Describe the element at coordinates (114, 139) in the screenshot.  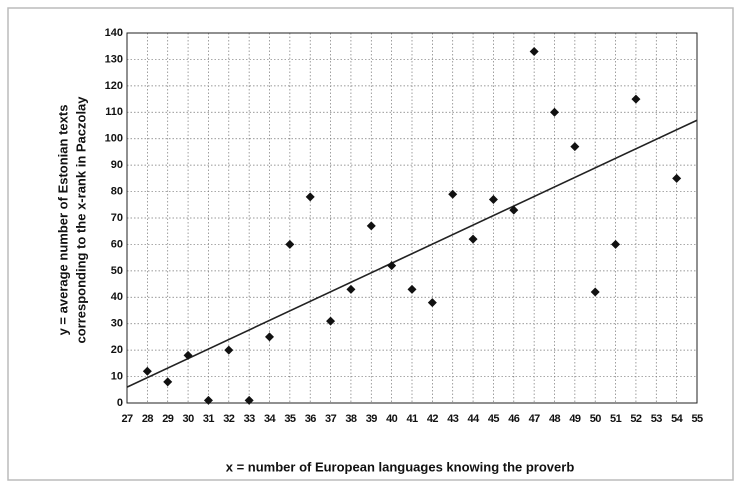
I see `y-tick-label: 100` at that location.